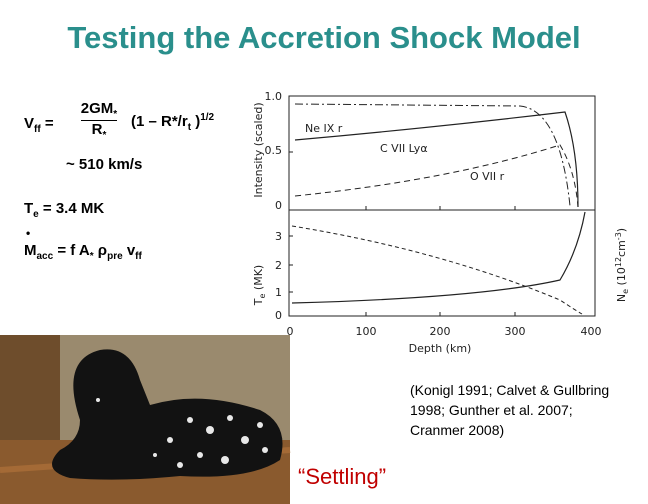  What do you see at coordinates (621, 230) in the screenshot?
I see `close: )` at bounding box center [621, 230].